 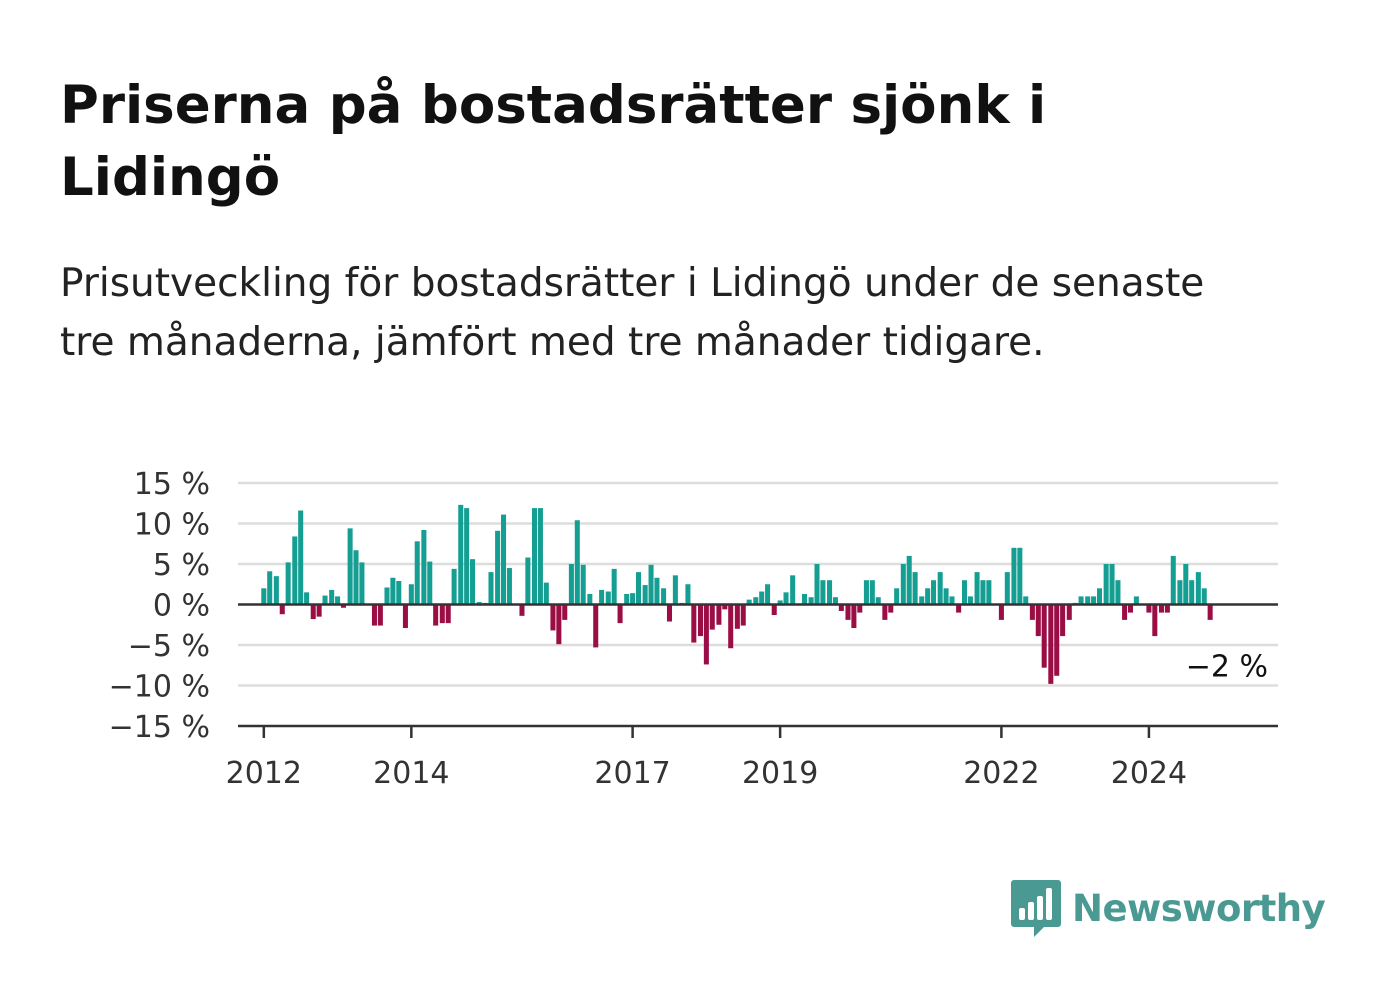 I want to click on y-tick-label: 10 %, so click(x=172, y=525).